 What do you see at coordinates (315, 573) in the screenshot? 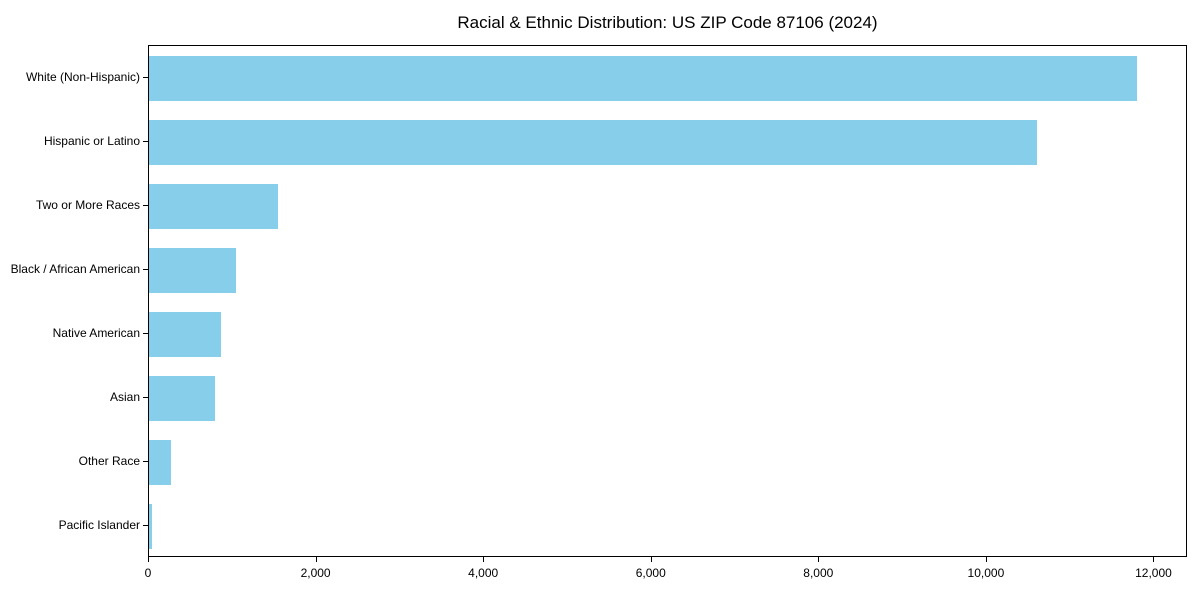
I see `x-axis-tick-label: 2,000` at bounding box center [315, 573].